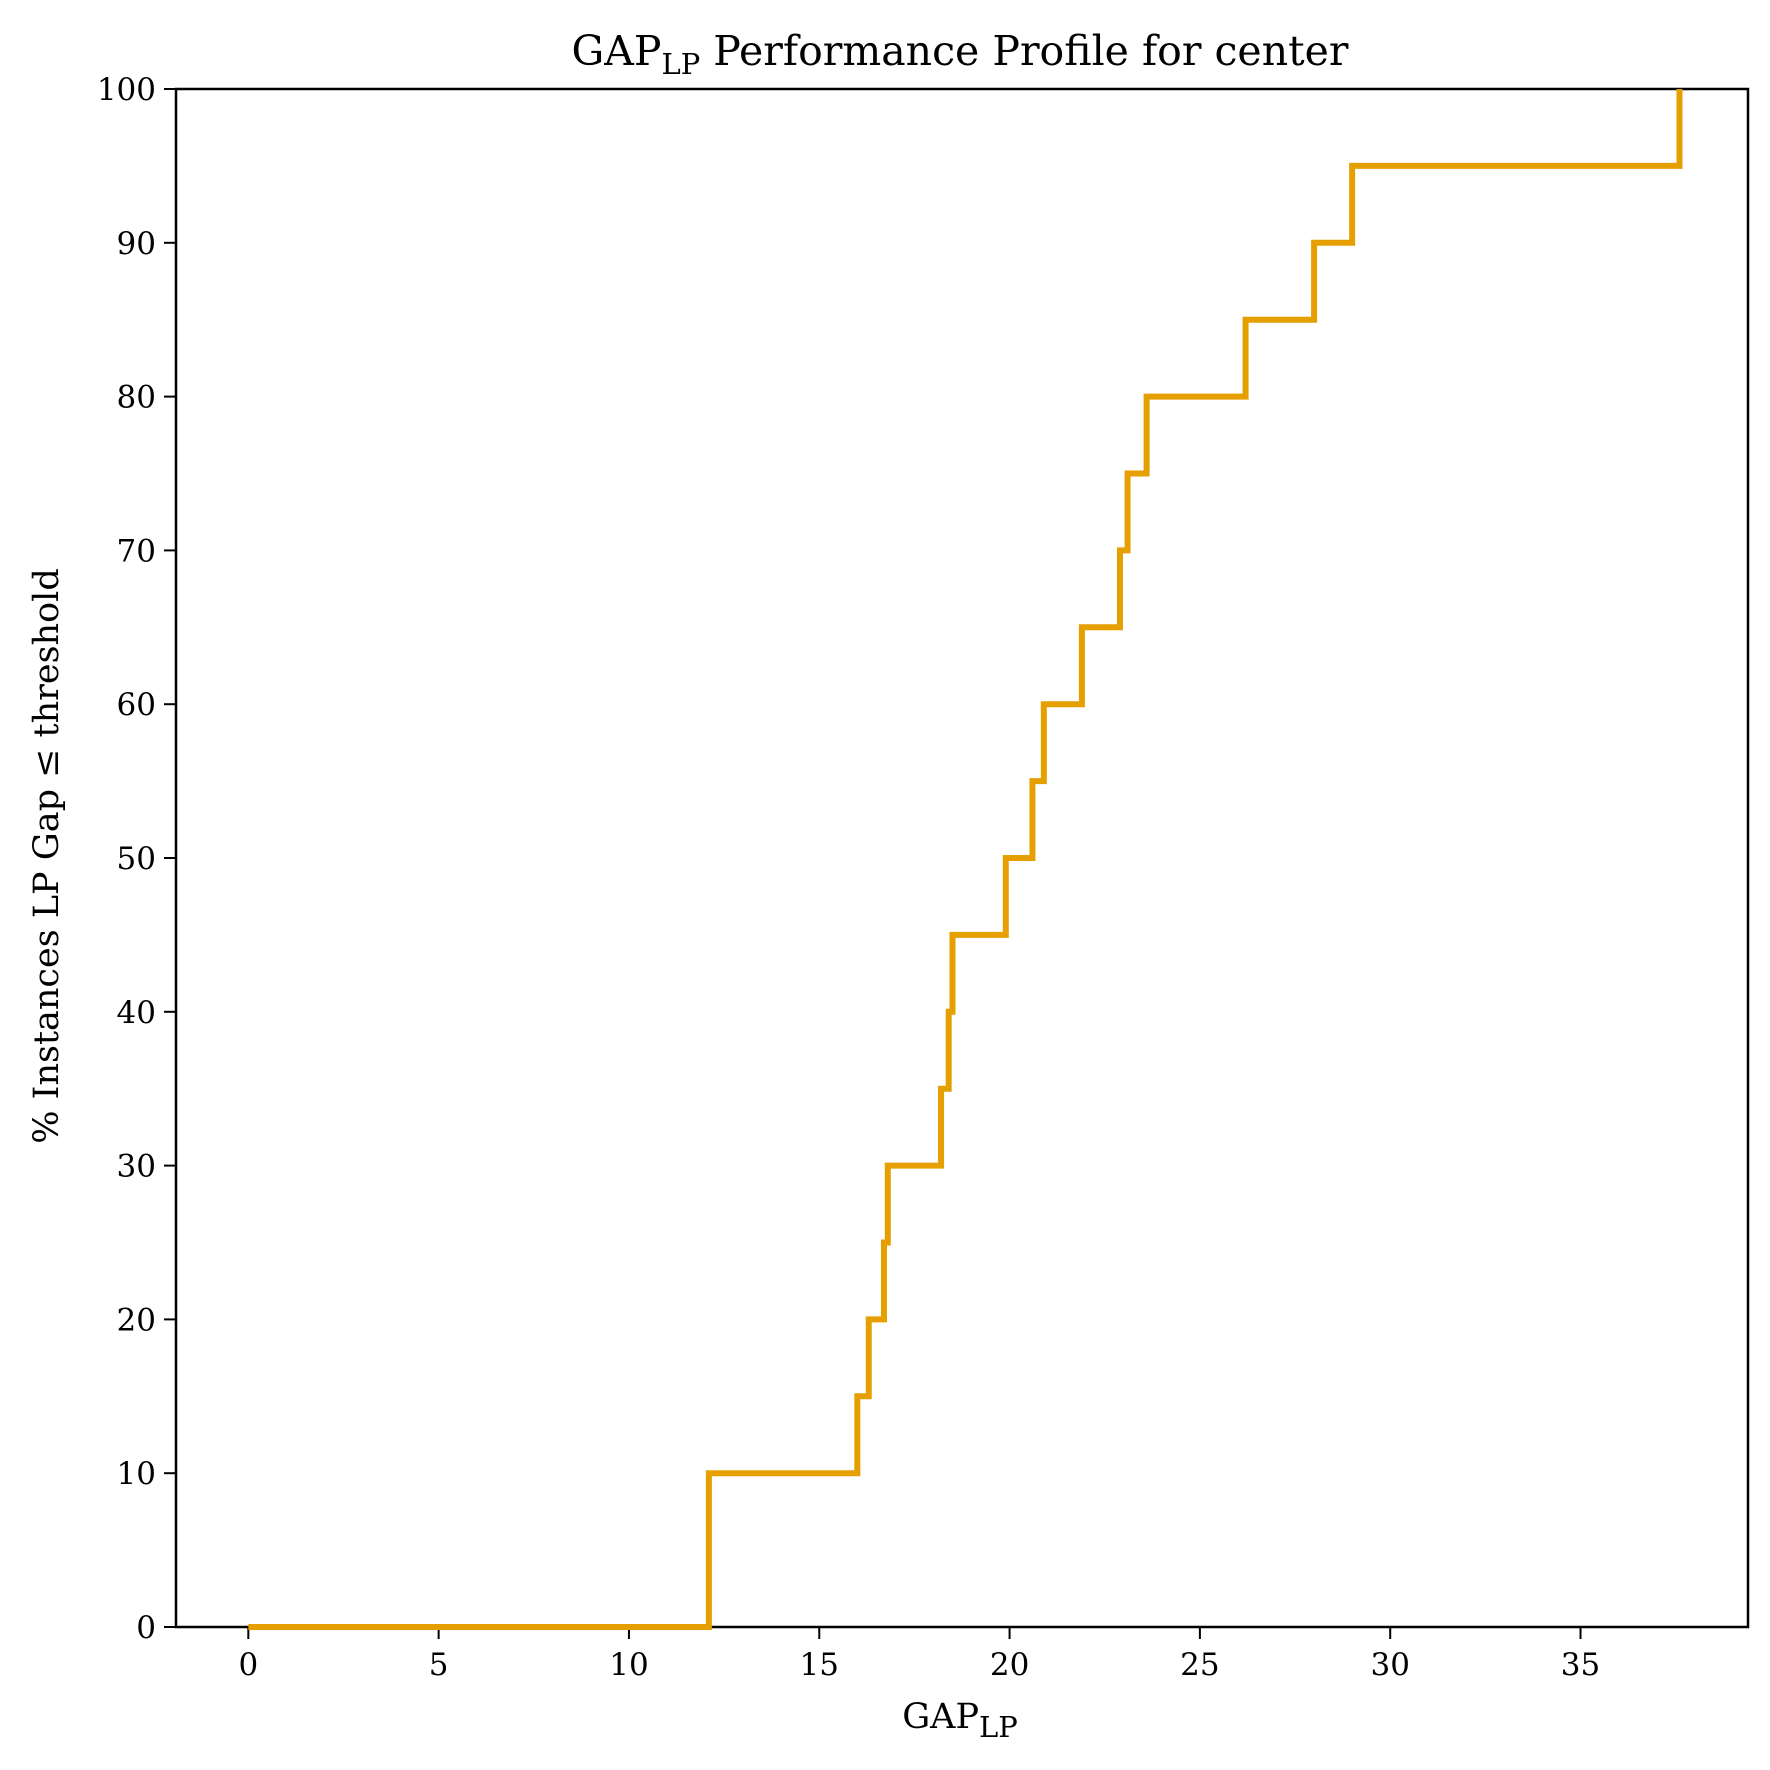  Describe the element at coordinates (1389, 1665) in the screenshot. I see `x-tick-label: 30` at that location.